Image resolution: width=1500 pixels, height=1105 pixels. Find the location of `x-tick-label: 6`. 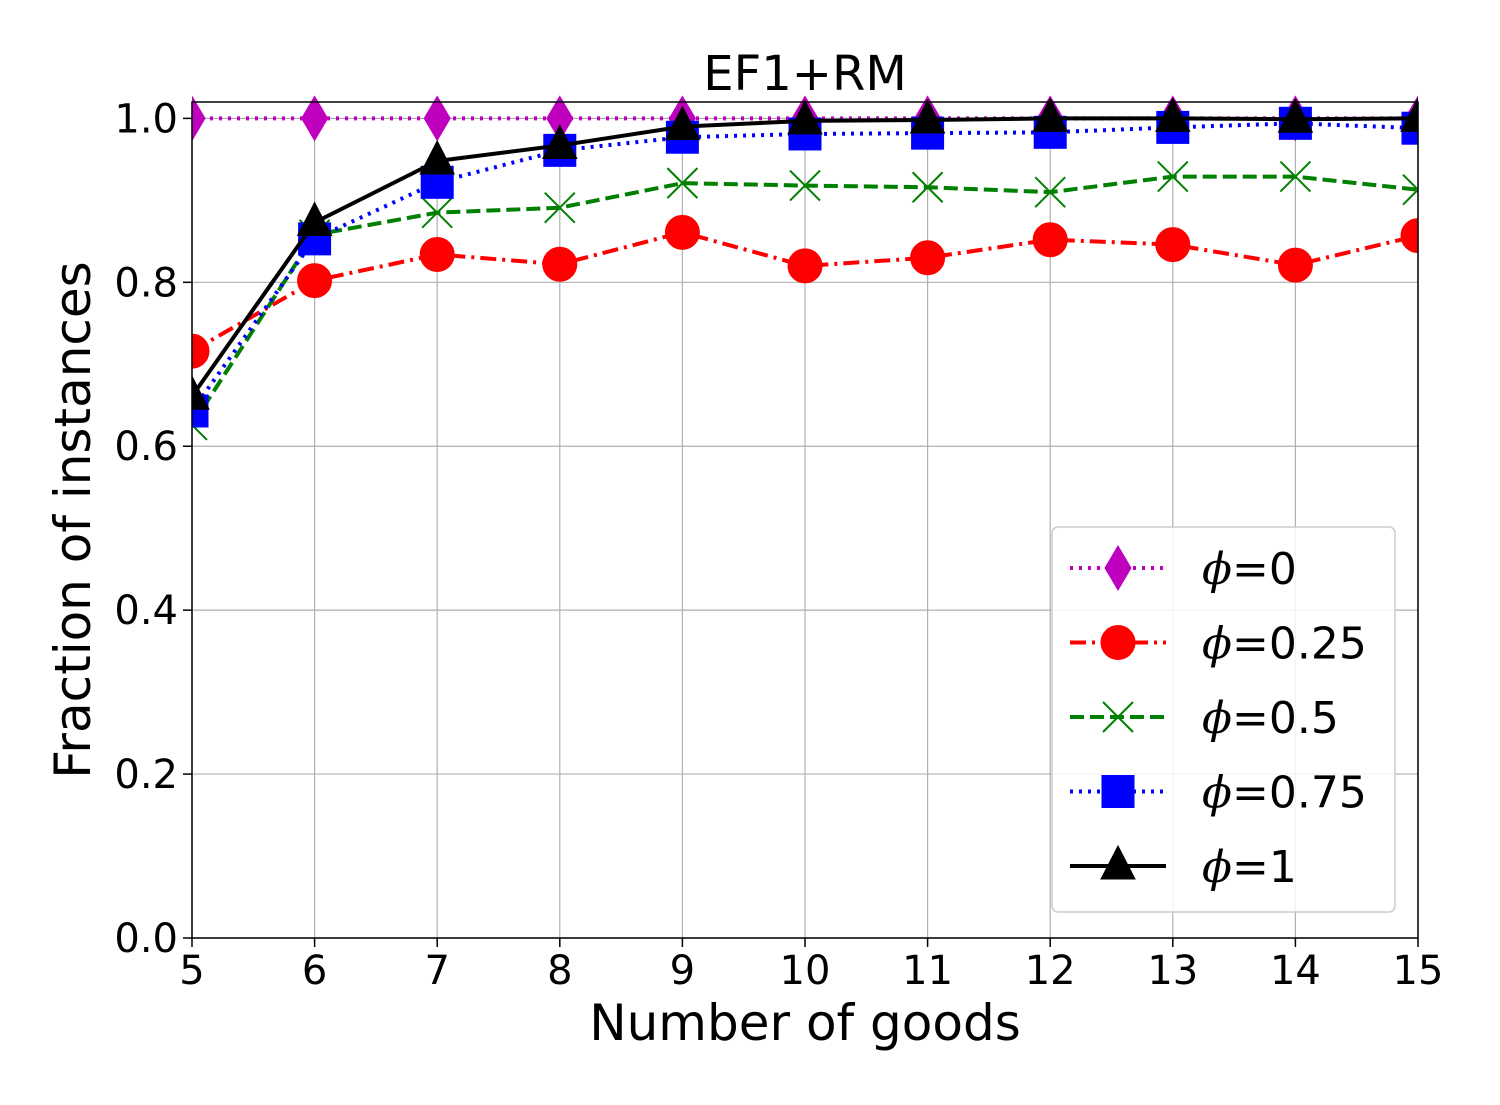

x-tick-label: 6 is located at coordinates (314, 971).